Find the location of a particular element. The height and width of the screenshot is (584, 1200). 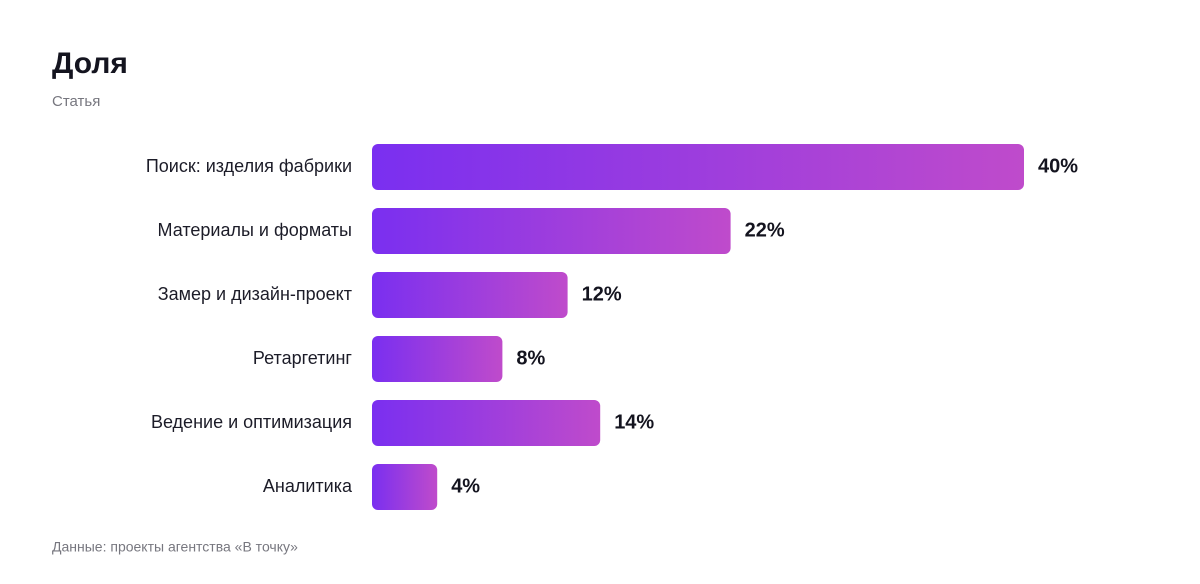

source-note: Данные: проекты агентства «В точку» is located at coordinates (175, 547).